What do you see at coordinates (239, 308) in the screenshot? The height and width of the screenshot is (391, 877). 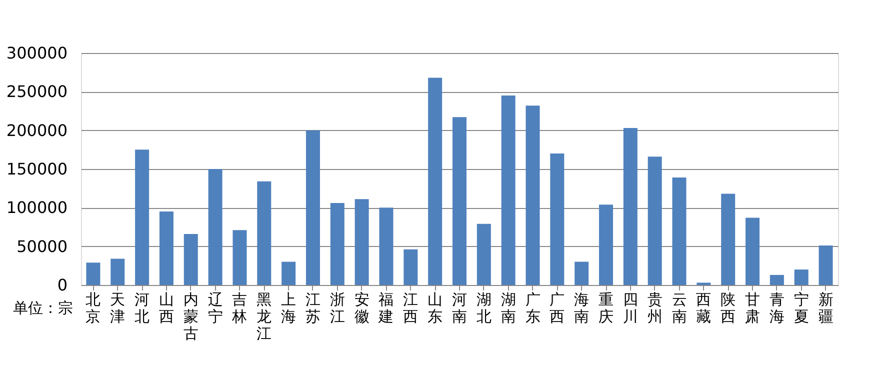 I see `x-tick-label: 吉林` at bounding box center [239, 308].